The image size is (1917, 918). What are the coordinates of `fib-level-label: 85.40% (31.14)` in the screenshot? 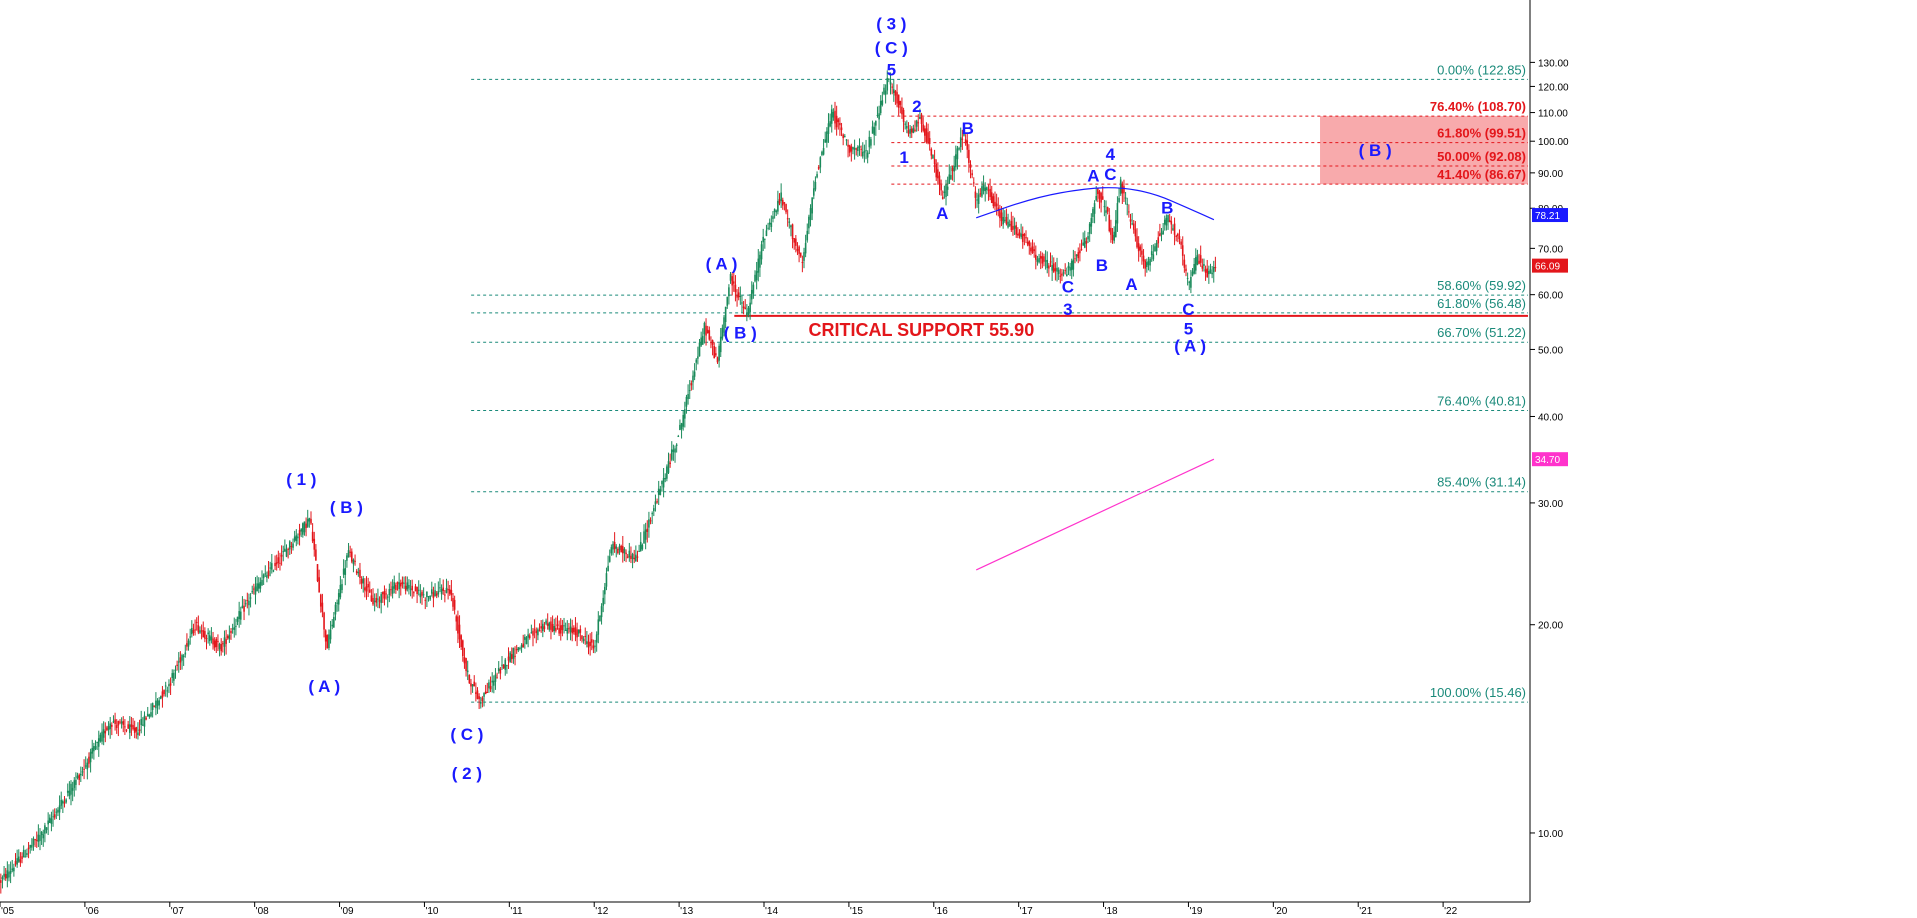 It's located at (1481, 482).